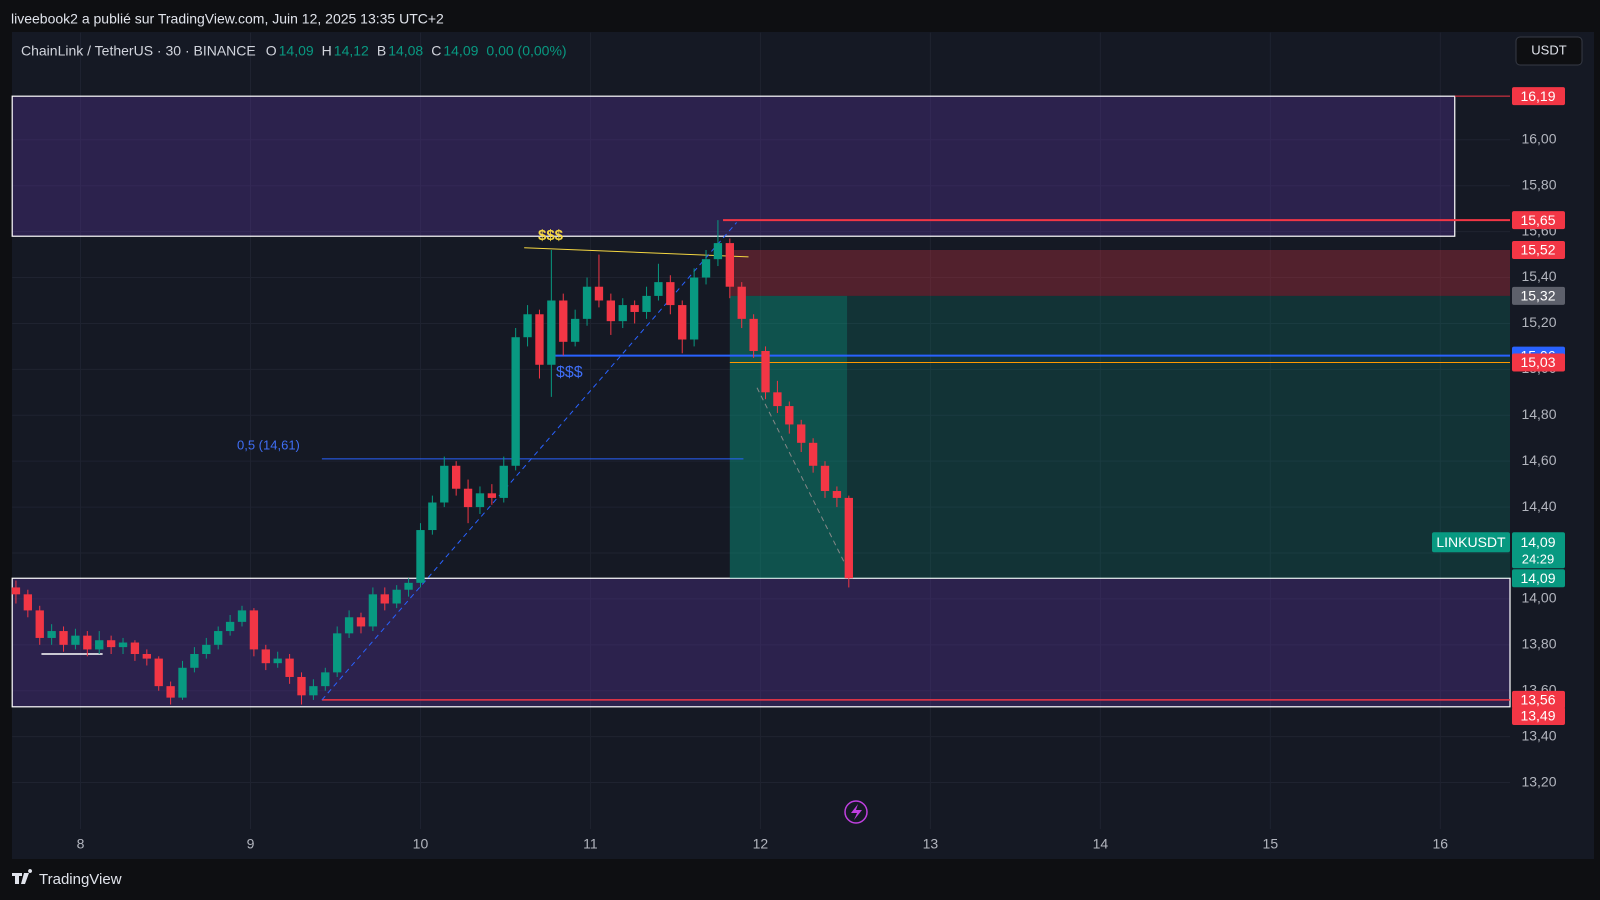 This screenshot has width=1600, height=900. Describe the element at coordinates (1538, 598) in the screenshot. I see `y-tick-label: 14,00` at that location.